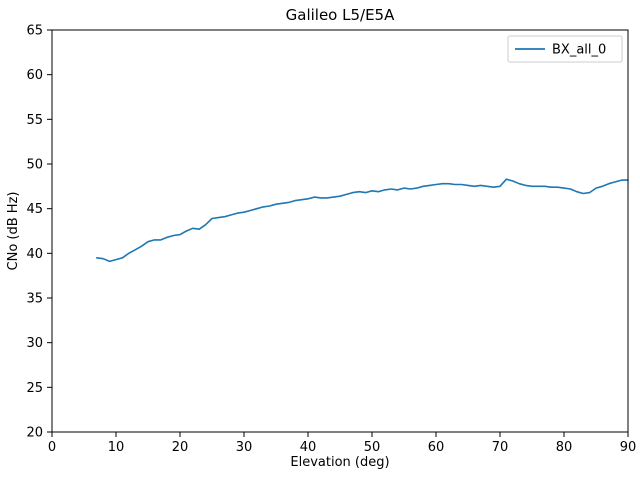  I want to click on y-tick-label: 30, so click(34, 343).